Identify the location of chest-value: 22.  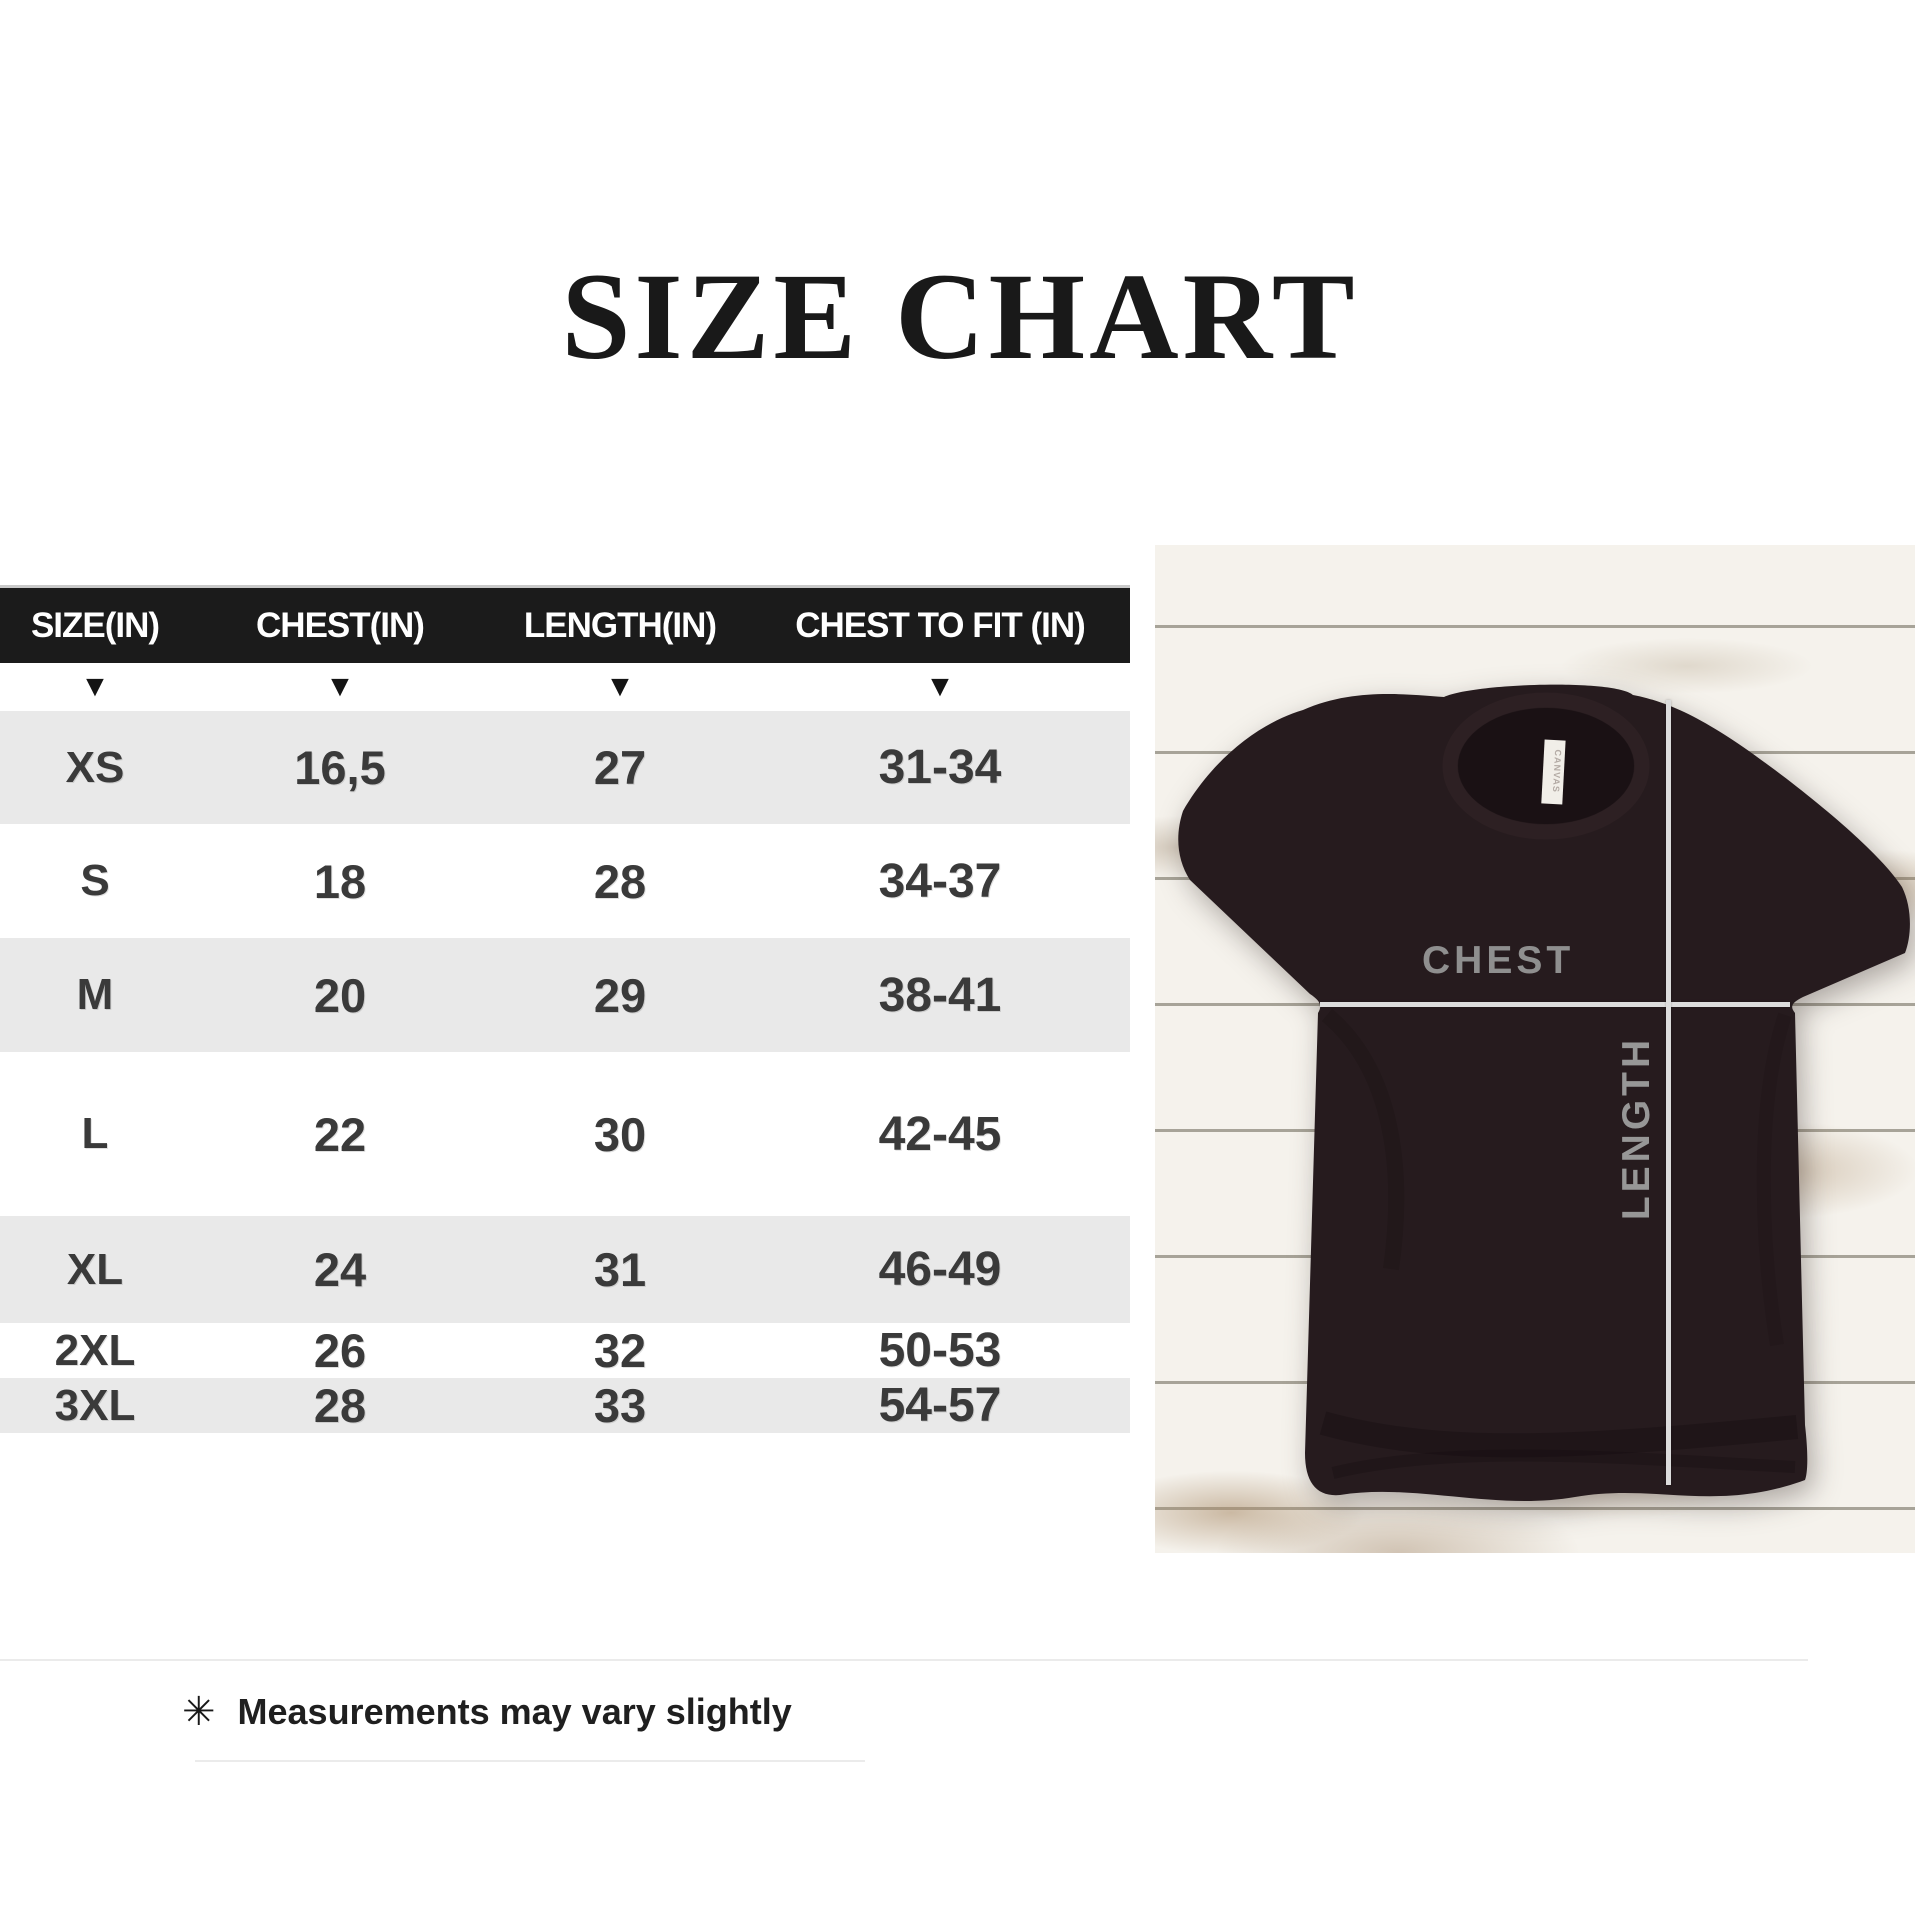
(340, 1134).